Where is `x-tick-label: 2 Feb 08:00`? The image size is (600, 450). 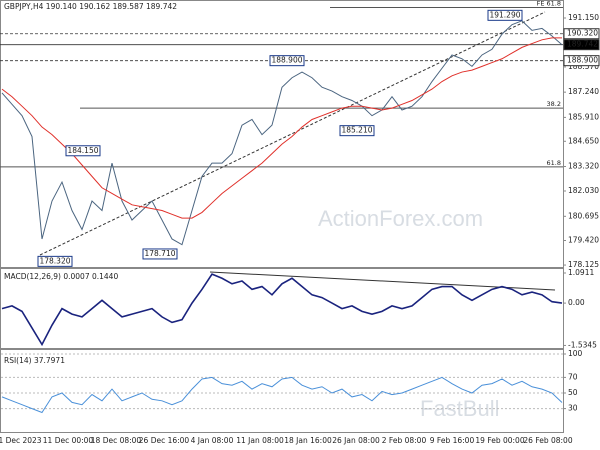
x-tick-label: 2 Feb 08:00 is located at coordinates (404, 440).